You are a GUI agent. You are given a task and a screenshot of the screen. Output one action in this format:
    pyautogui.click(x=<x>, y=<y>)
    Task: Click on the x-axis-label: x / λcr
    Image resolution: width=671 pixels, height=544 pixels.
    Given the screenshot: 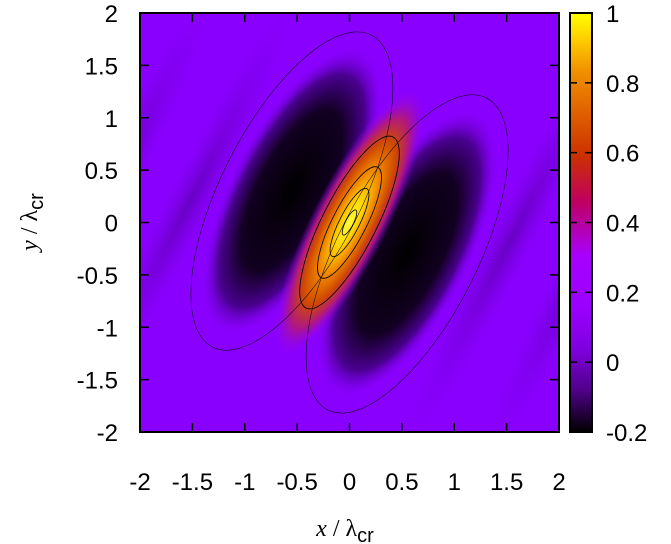 What is the action you would take?
    pyautogui.click(x=344, y=530)
    